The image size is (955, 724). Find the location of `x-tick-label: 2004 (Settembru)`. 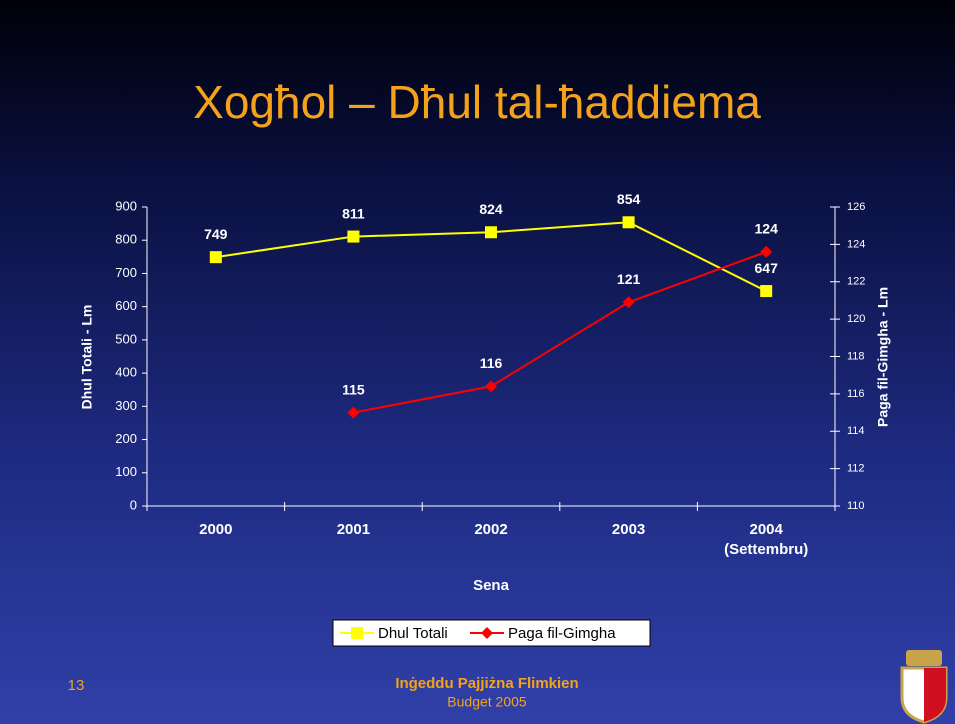

x-tick-label: 2004 (Settembru) is located at coordinates (766, 539).